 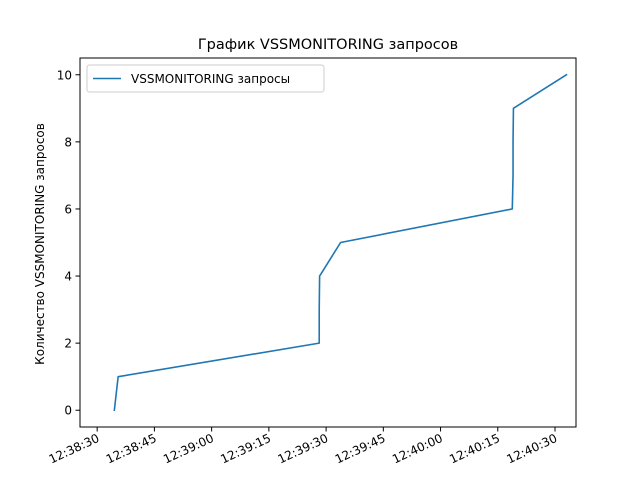 I want to click on y-tick-label: 8, so click(x=68, y=142).